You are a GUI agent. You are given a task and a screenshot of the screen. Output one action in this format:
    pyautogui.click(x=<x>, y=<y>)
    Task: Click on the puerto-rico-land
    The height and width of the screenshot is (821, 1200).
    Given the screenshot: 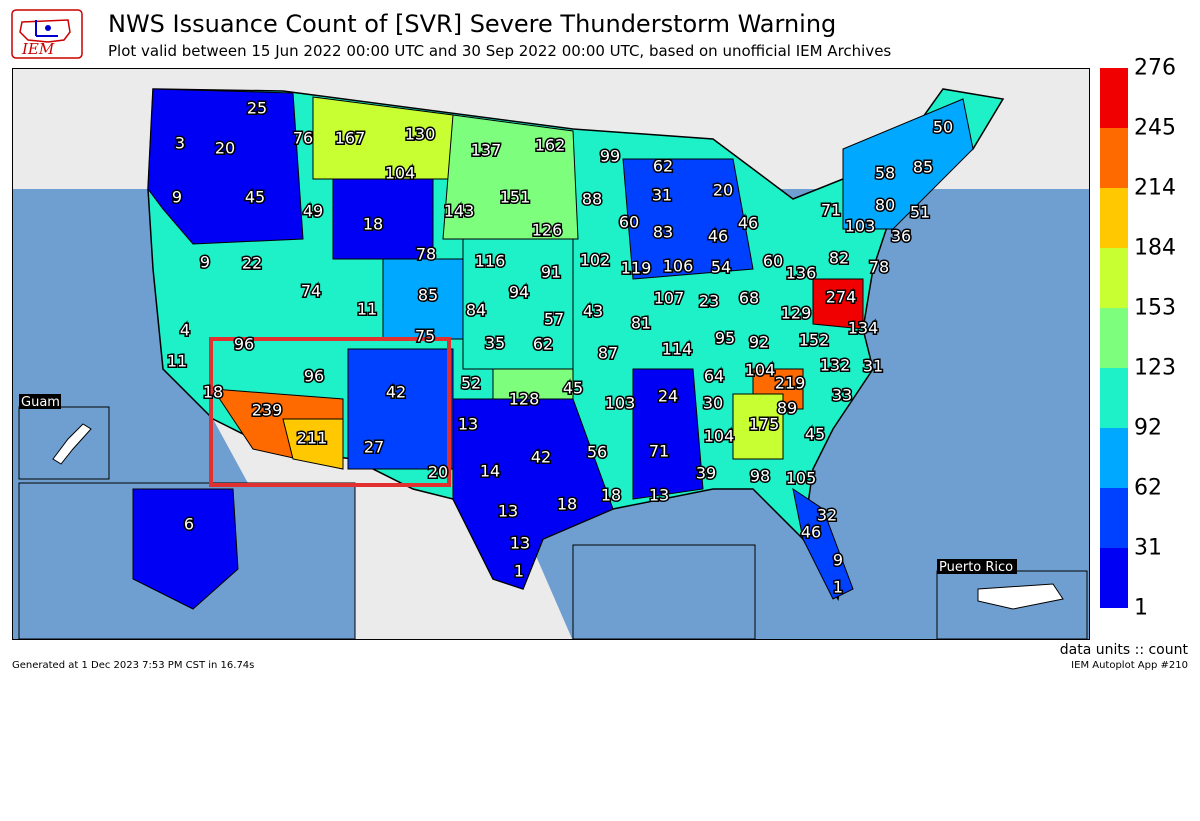 What is the action you would take?
    pyautogui.click(x=1020, y=596)
    